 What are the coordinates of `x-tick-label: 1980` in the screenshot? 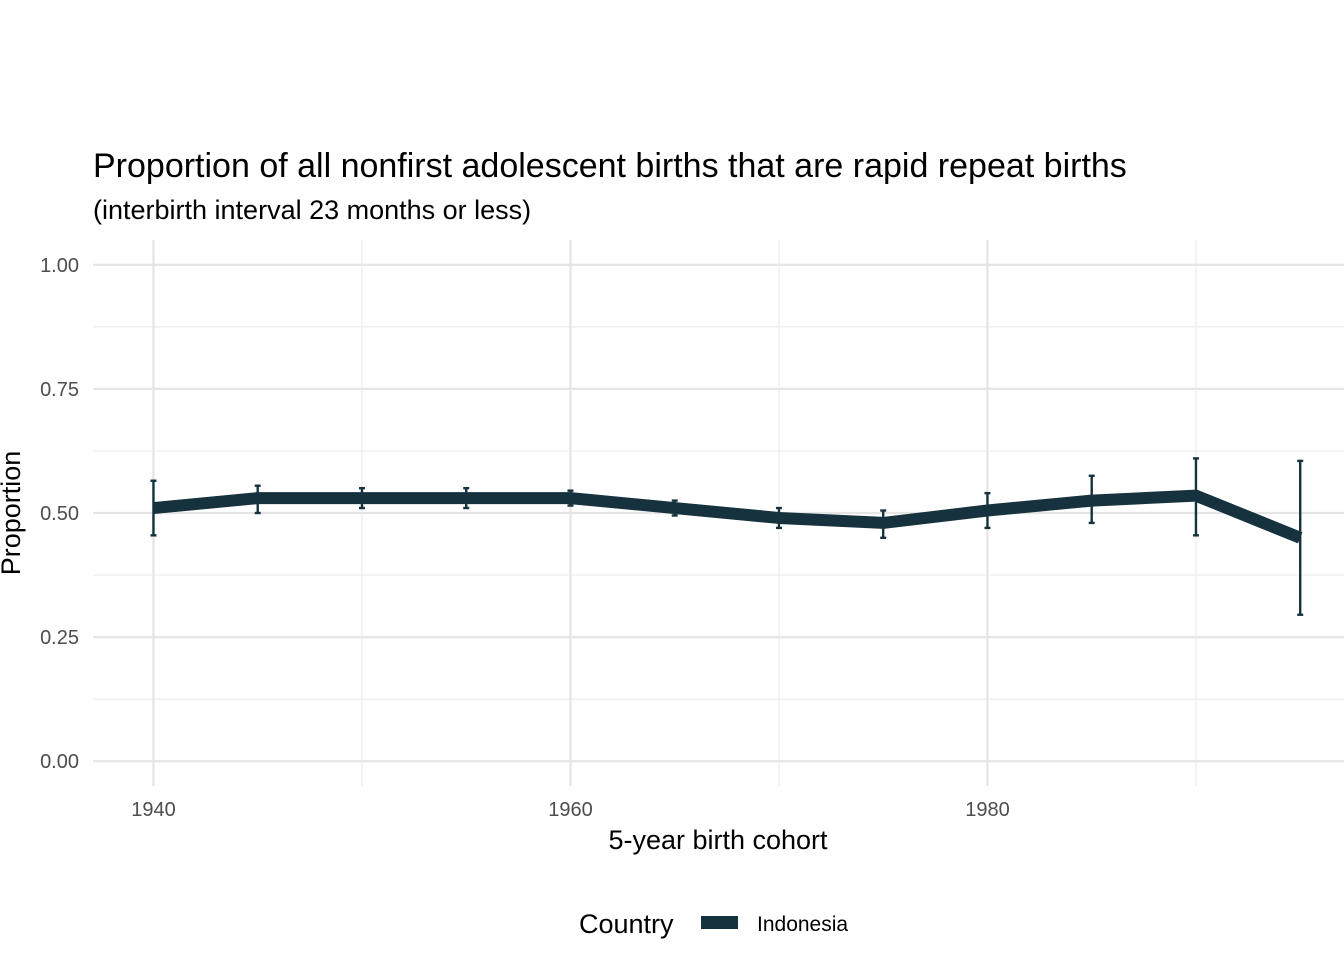 It's located at (987, 810).